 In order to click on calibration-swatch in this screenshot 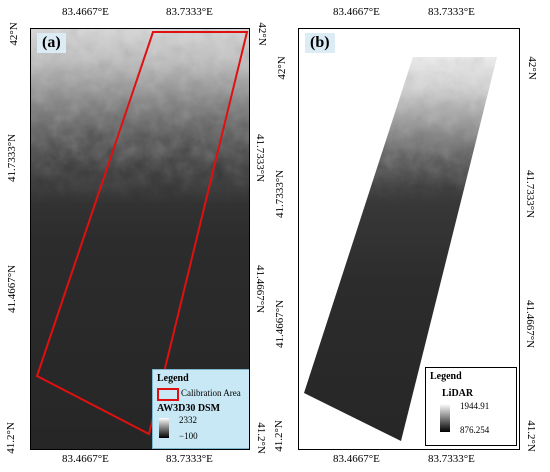, I will do `click(168, 394)`.